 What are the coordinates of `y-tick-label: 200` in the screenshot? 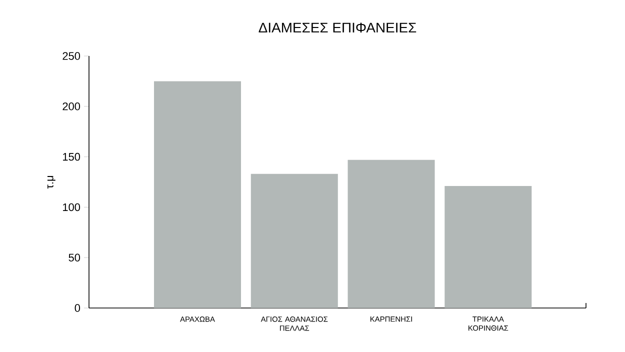 It's located at (71, 106).